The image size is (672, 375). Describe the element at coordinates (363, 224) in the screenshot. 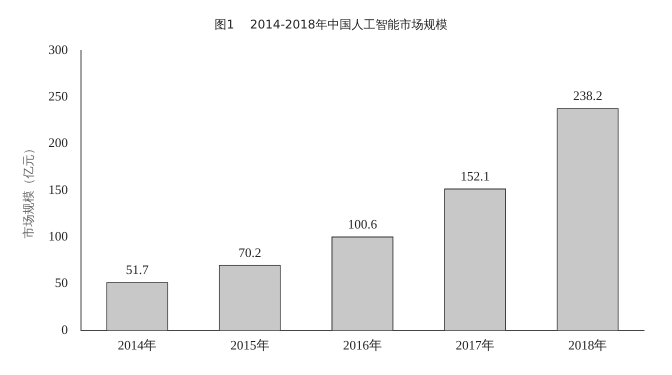

I see `data-label: 100.6` at that location.